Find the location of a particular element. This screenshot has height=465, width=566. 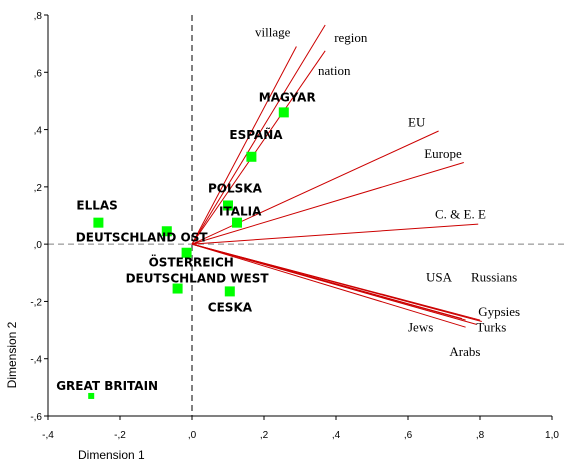

point-label: DEUTSCHLAND OST is located at coordinates (142, 237).